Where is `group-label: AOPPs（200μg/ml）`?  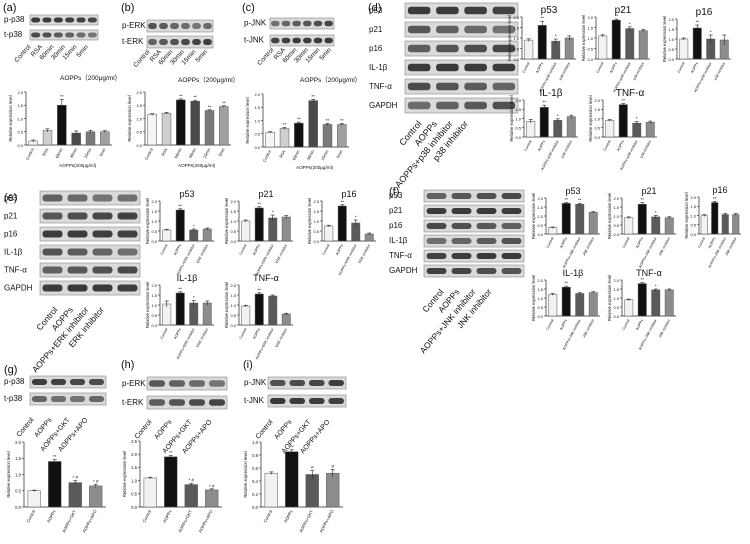
group-label: AOPPs（200μg/ml） is located at coordinates (90, 78).